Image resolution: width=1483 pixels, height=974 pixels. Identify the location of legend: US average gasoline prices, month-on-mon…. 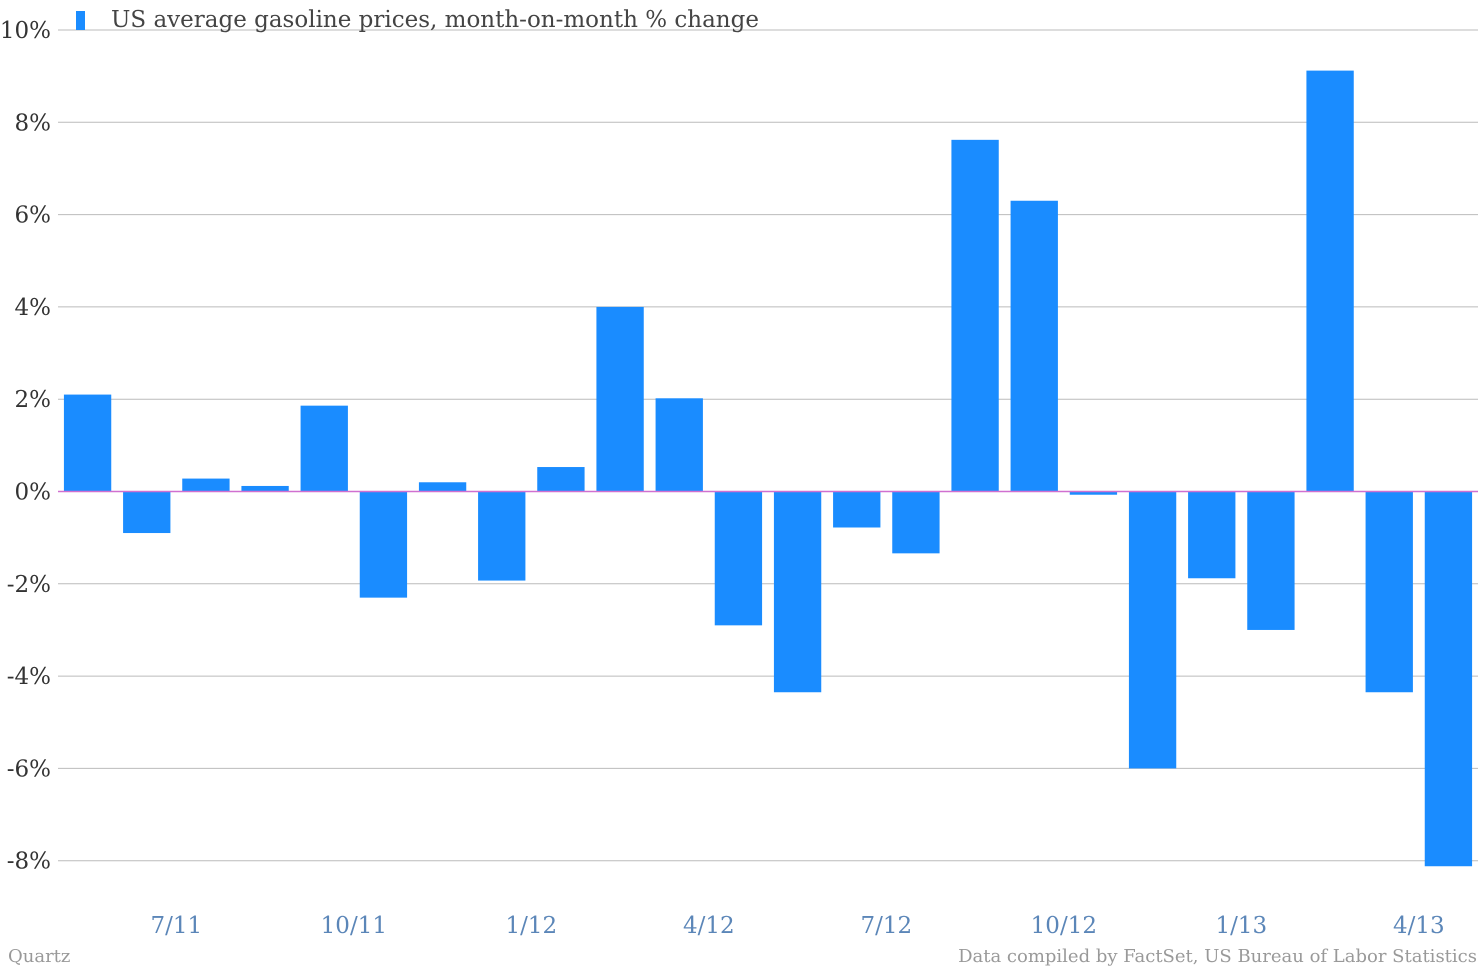
(417, 20).